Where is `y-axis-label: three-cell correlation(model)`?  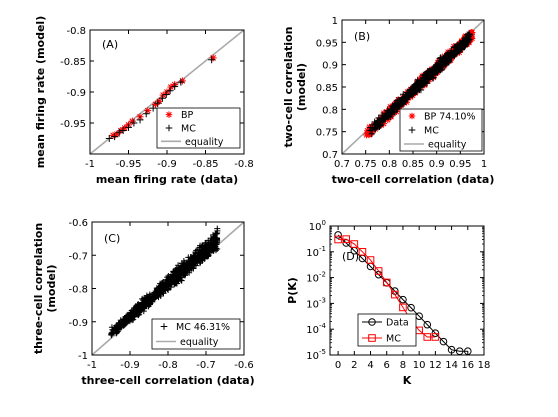 y-axis-label: three-cell correlation(model) is located at coordinates (45, 288).